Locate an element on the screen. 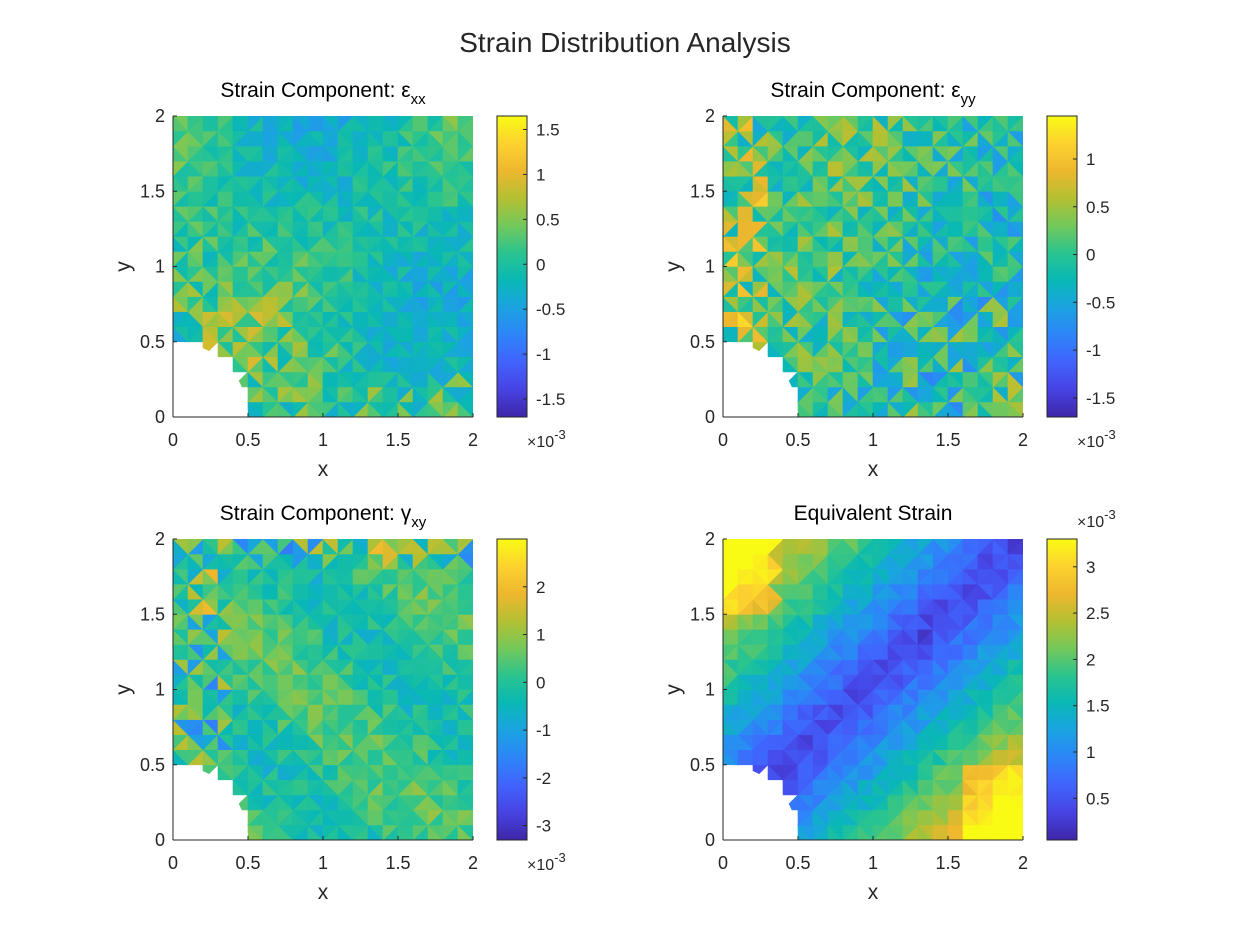 The width and height of the screenshot is (1250, 938). colorbar-tick-label: 3 is located at coordinates (1090, 567).